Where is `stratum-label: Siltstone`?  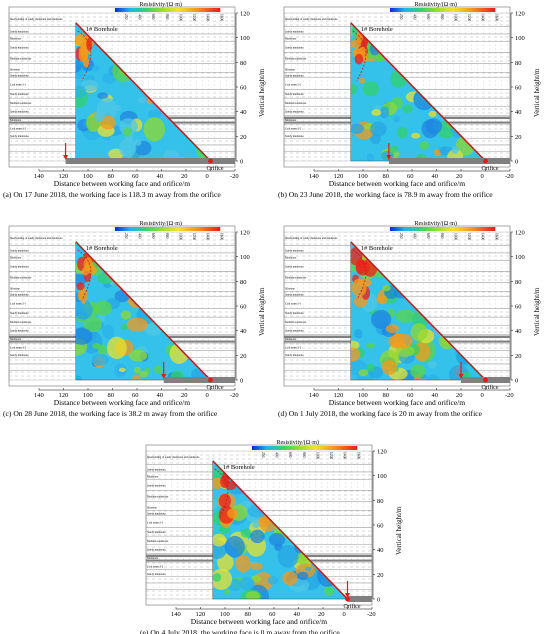
stratum-label: Siltstone is located at coordinates (15, 289).